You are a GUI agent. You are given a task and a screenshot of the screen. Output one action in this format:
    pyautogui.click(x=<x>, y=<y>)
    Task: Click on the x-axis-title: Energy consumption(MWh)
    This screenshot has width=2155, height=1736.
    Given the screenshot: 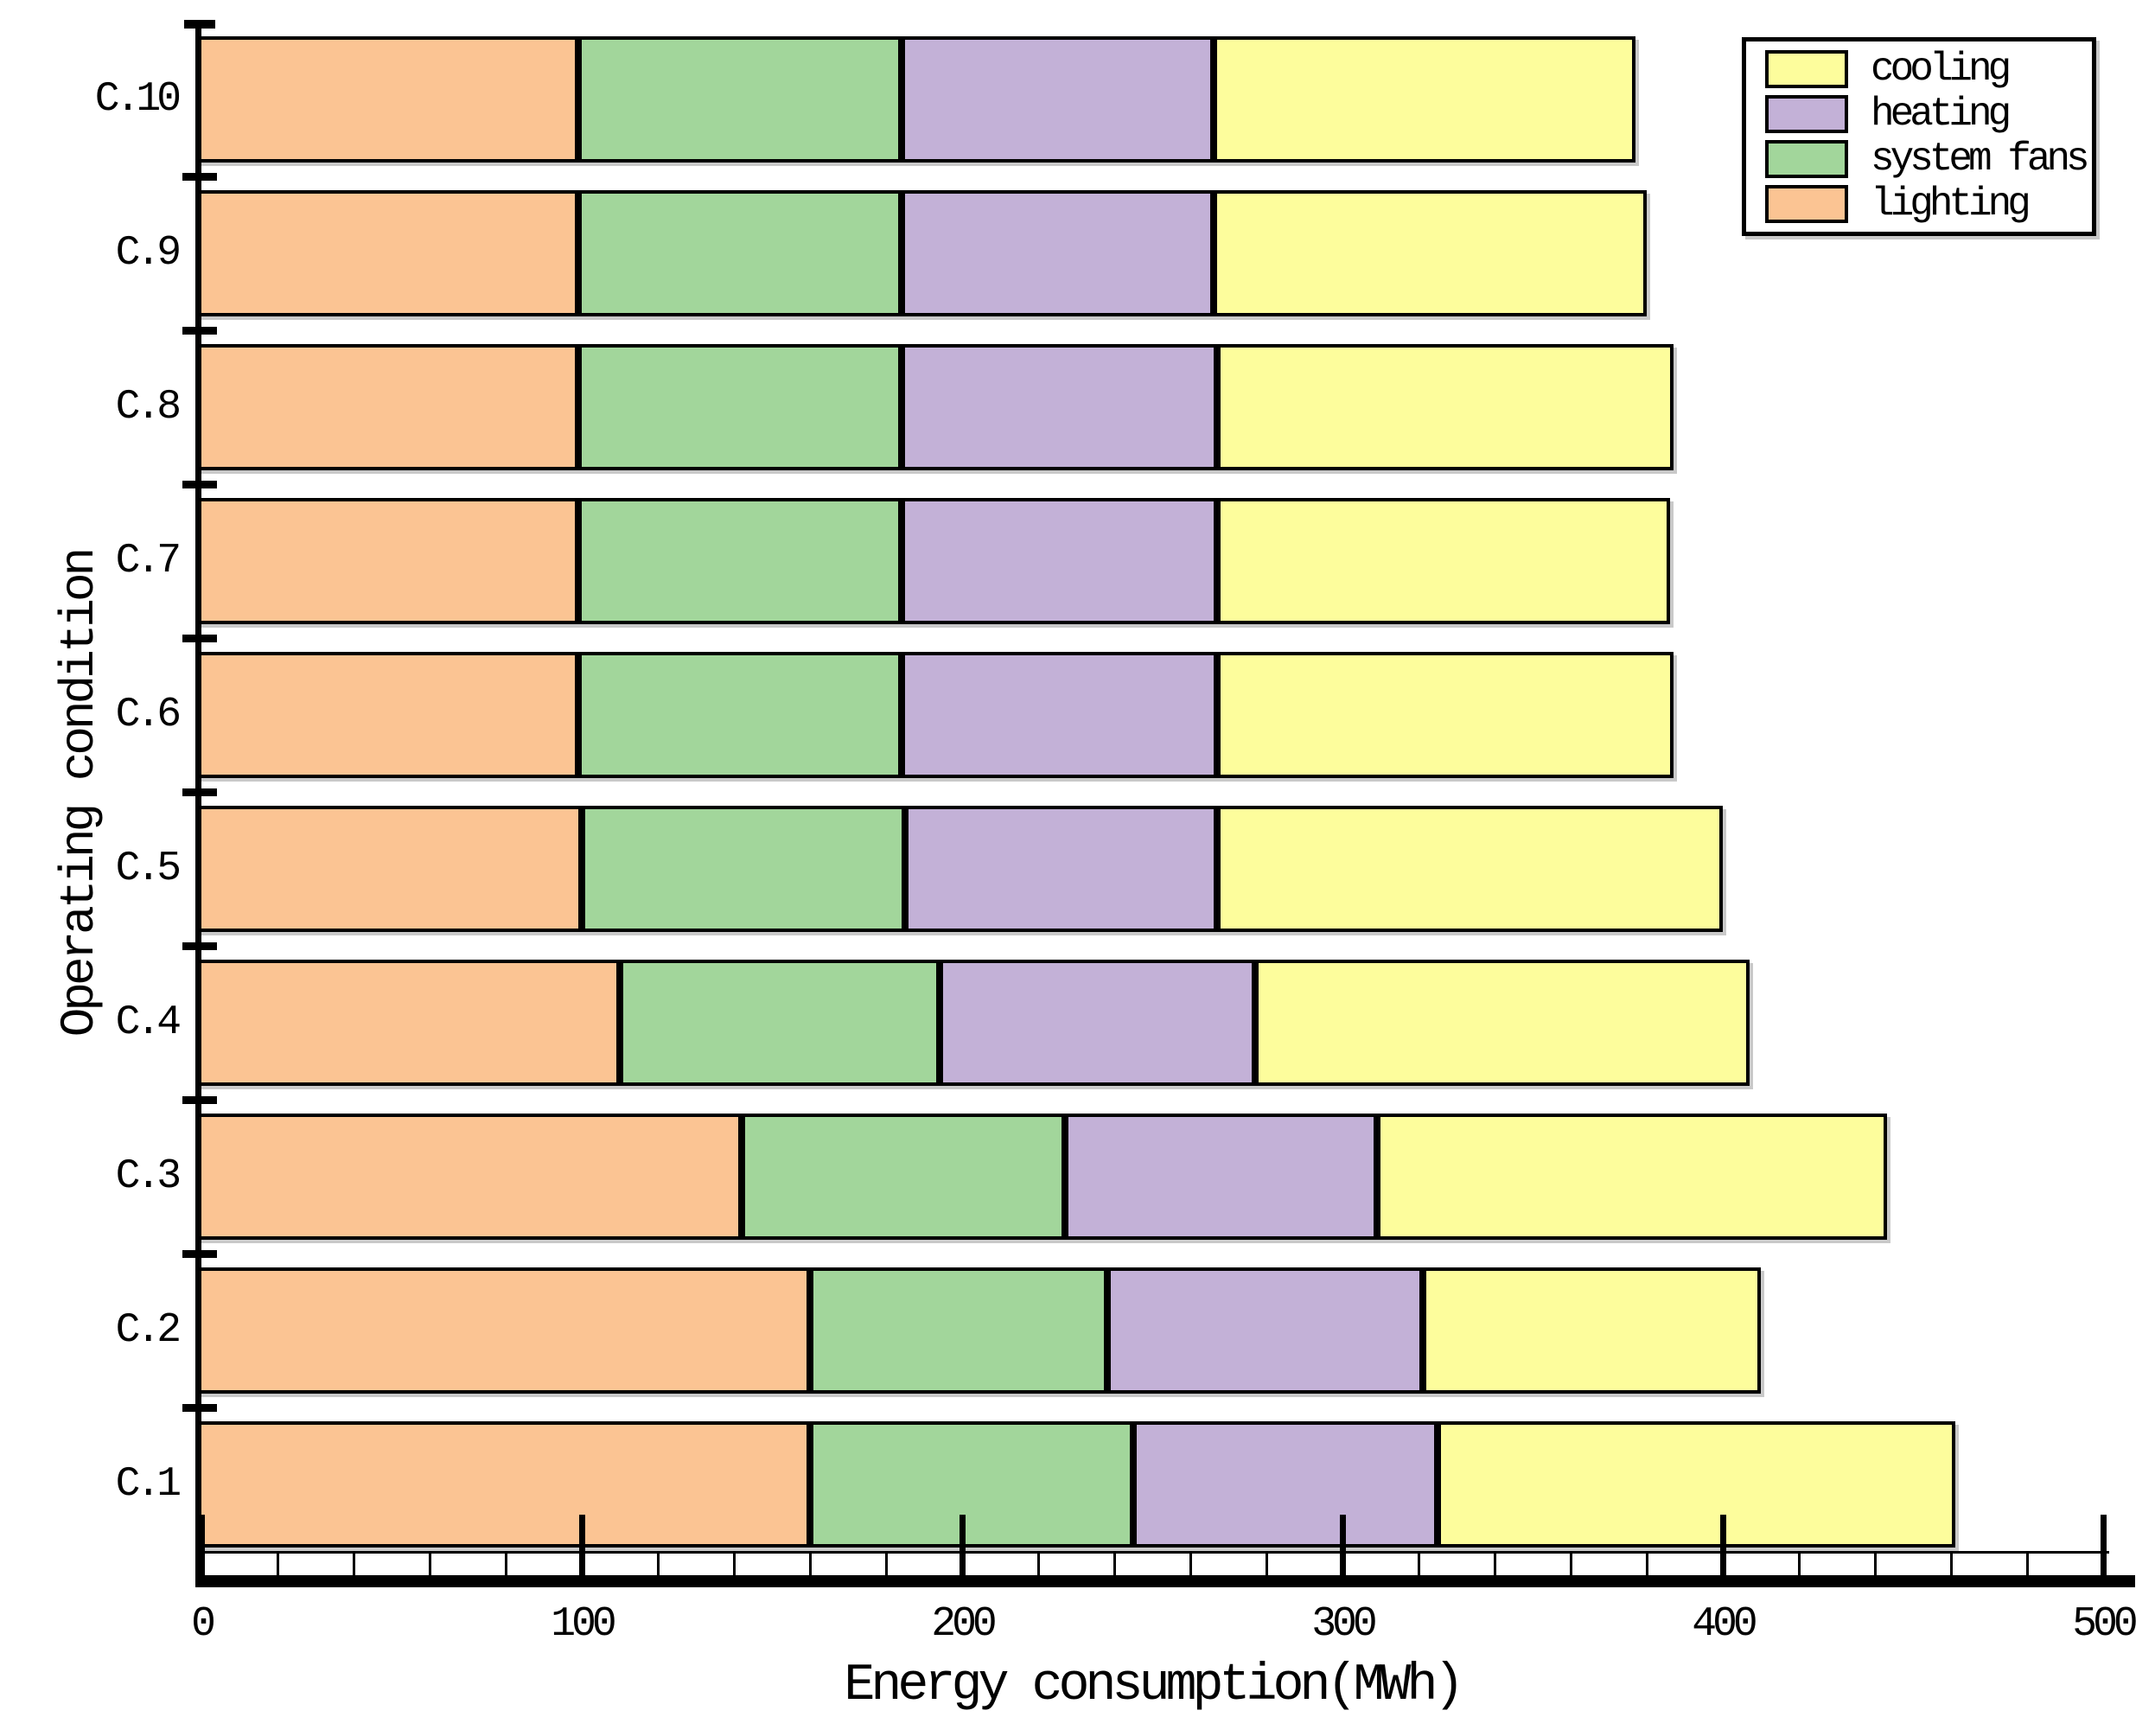 What is the action you would take?
    pyautogui.click(x=1154, y=1685)
    